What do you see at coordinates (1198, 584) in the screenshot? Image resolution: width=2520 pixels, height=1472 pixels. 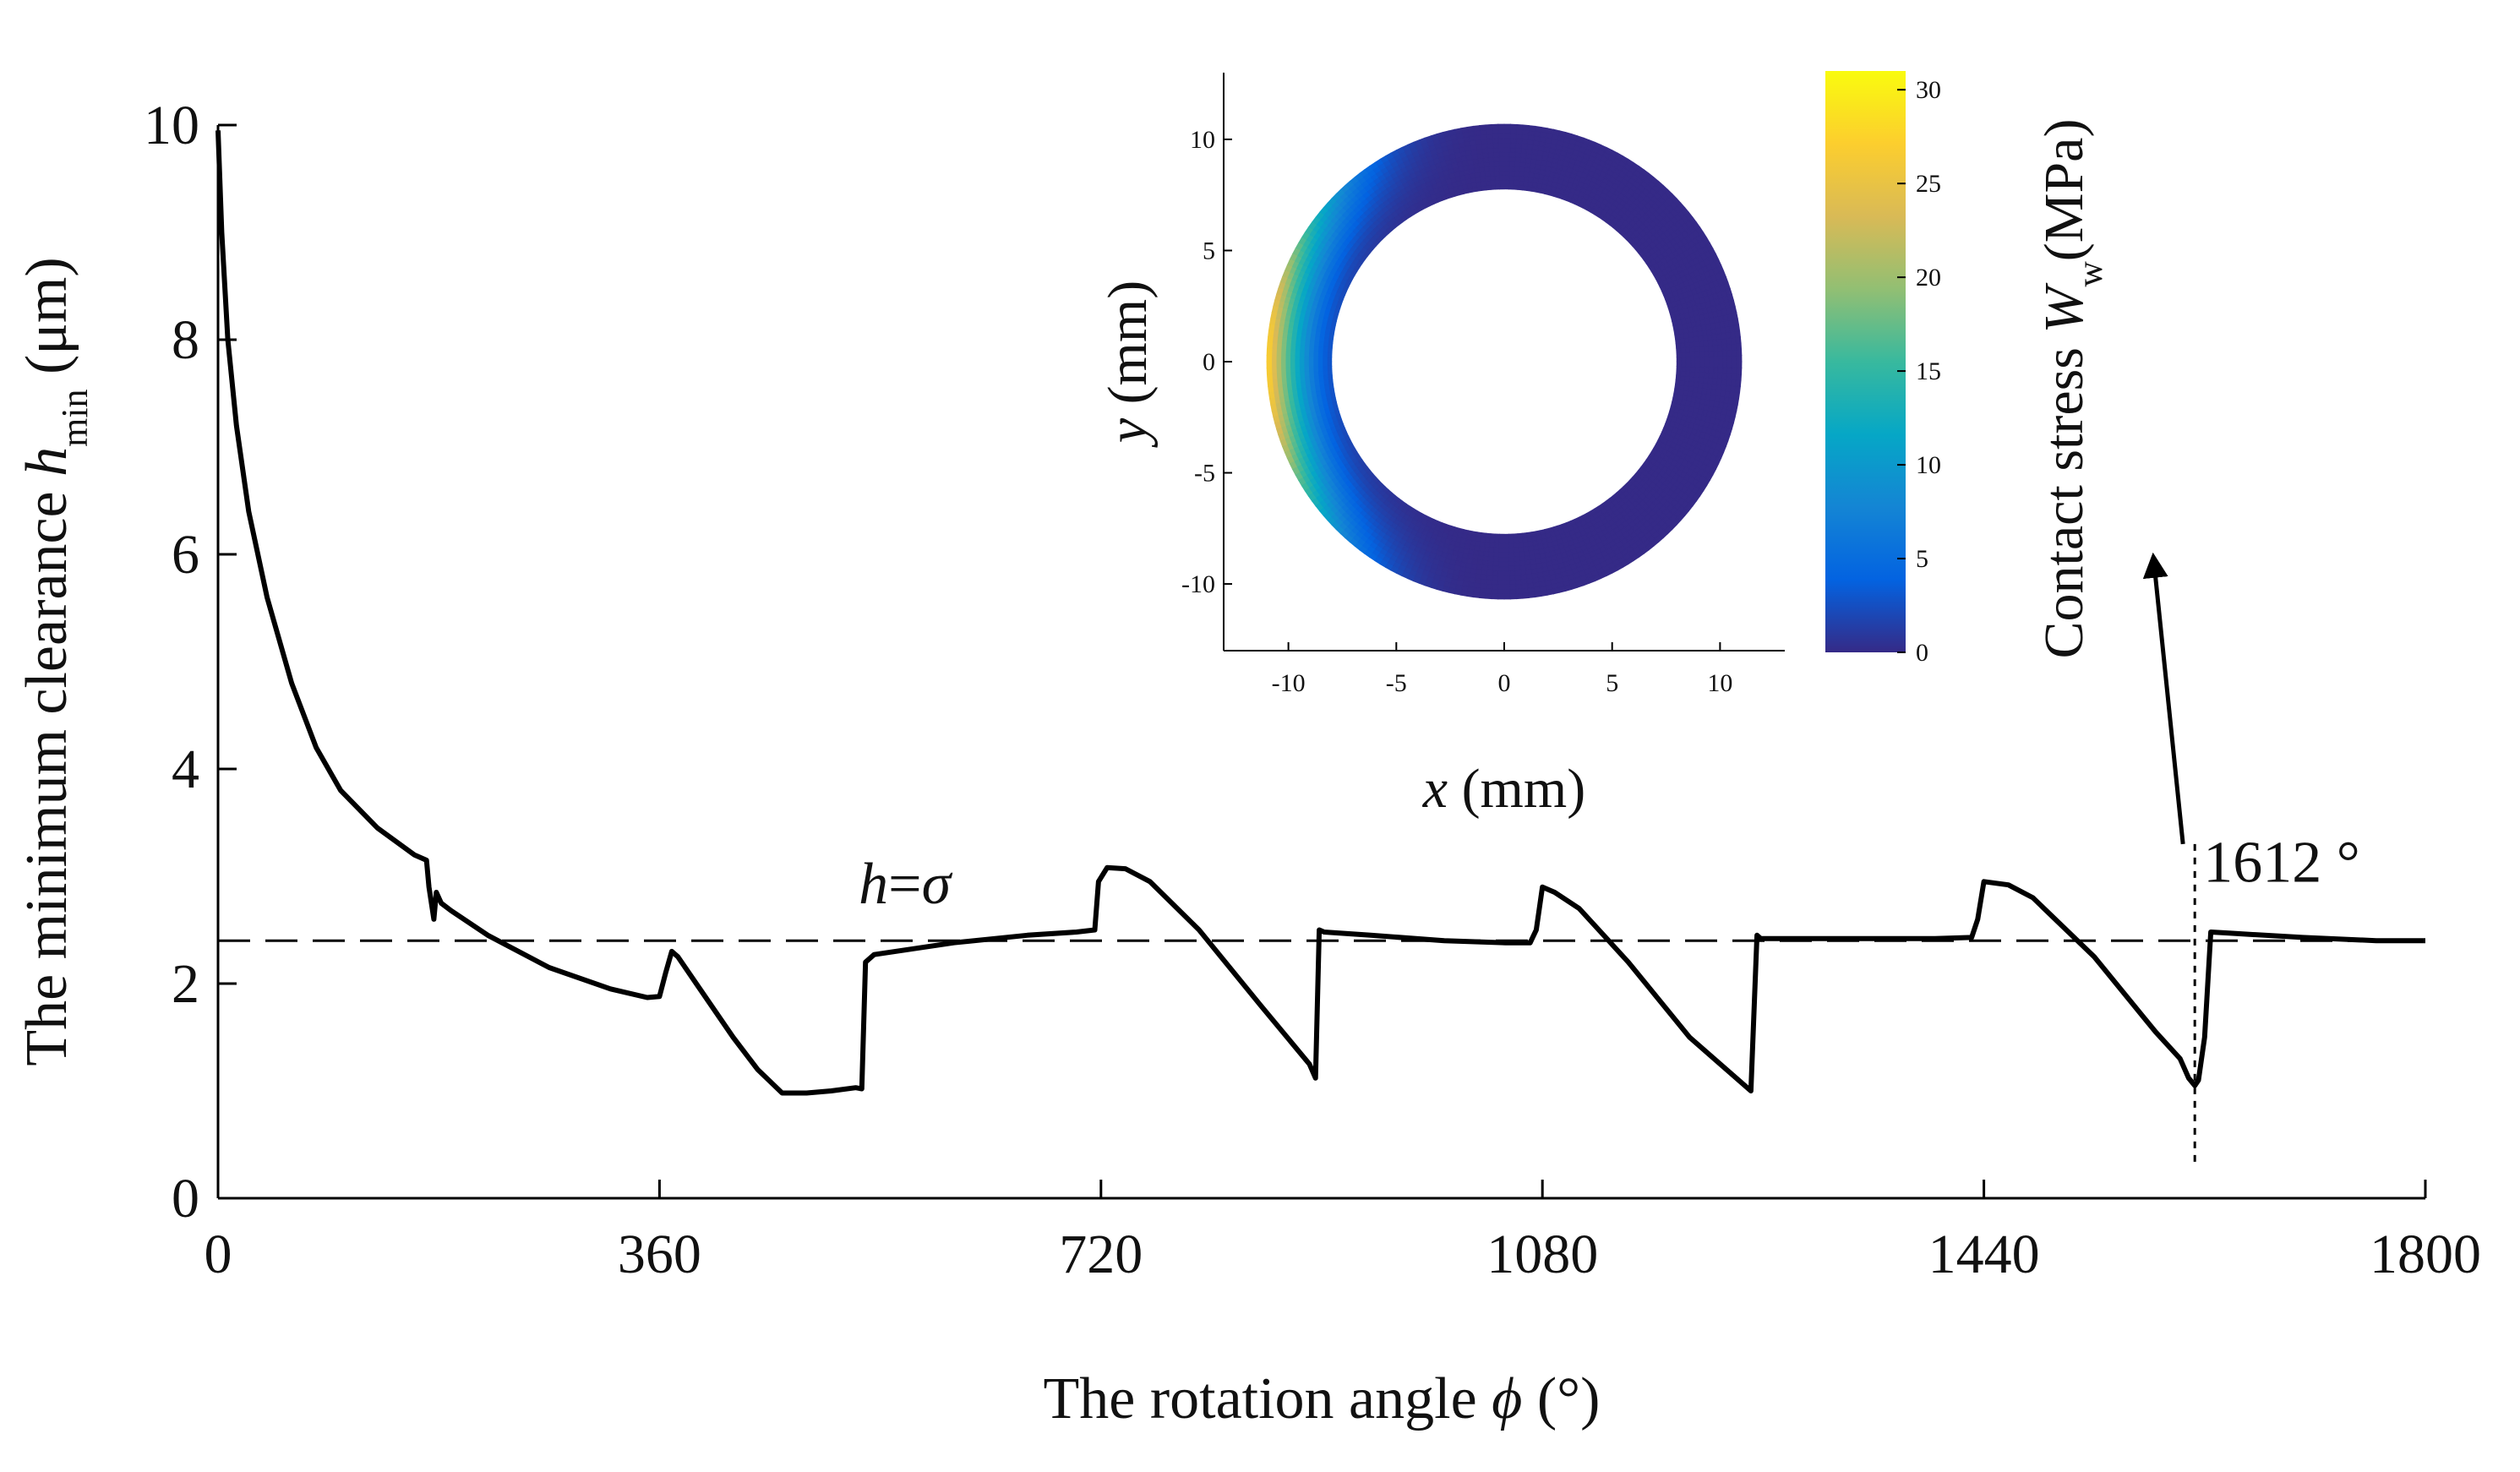 I see `inset-y-tick-label: -10` at bounding box center [1198, 584].